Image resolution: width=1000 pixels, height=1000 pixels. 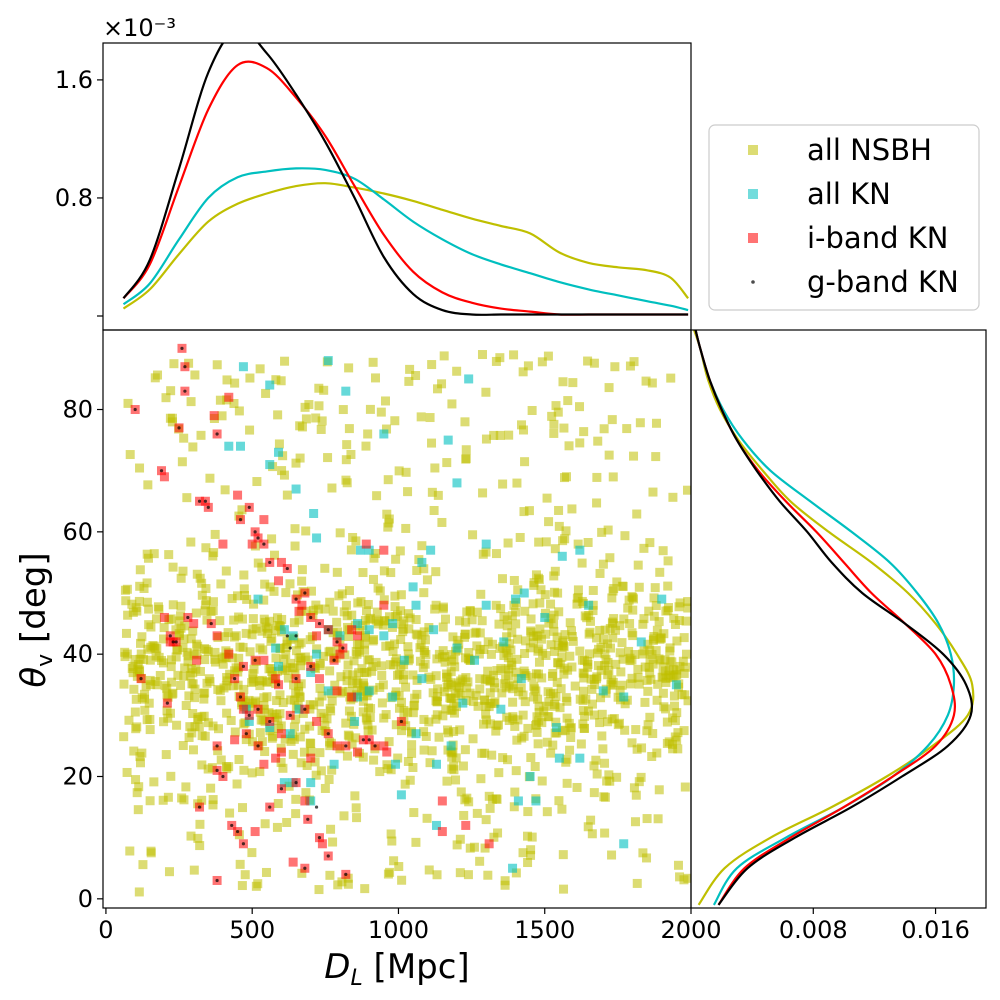 I want to click on y-title-symbol: θ, so click(x=34, y=677).